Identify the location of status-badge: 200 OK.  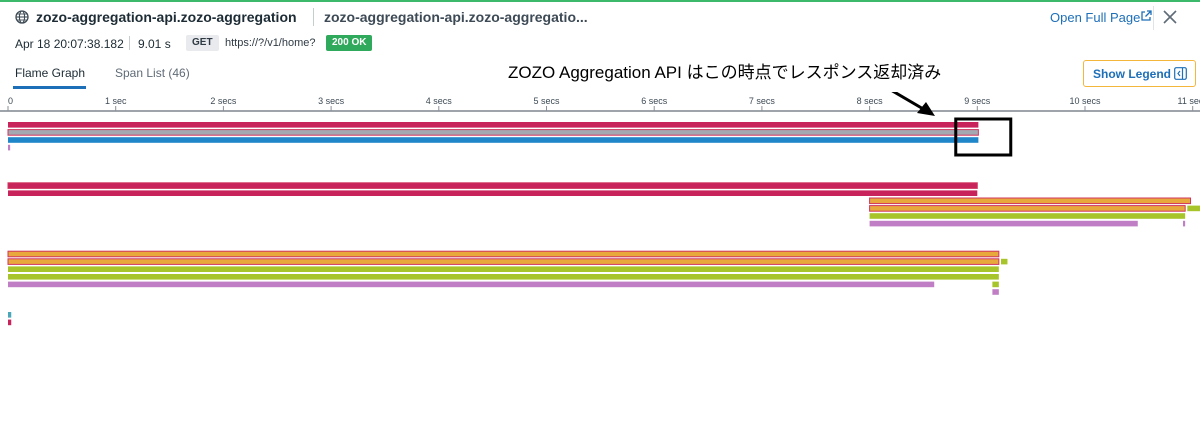
(349, 43).